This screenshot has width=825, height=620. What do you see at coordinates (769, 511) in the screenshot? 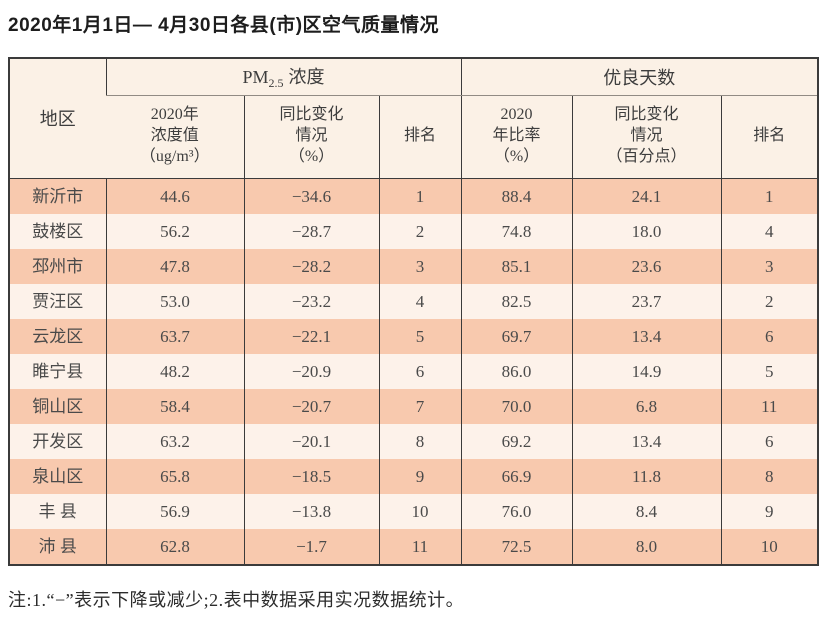
I see `rate-rank-cell: 9` at bounding box center [769, 511].